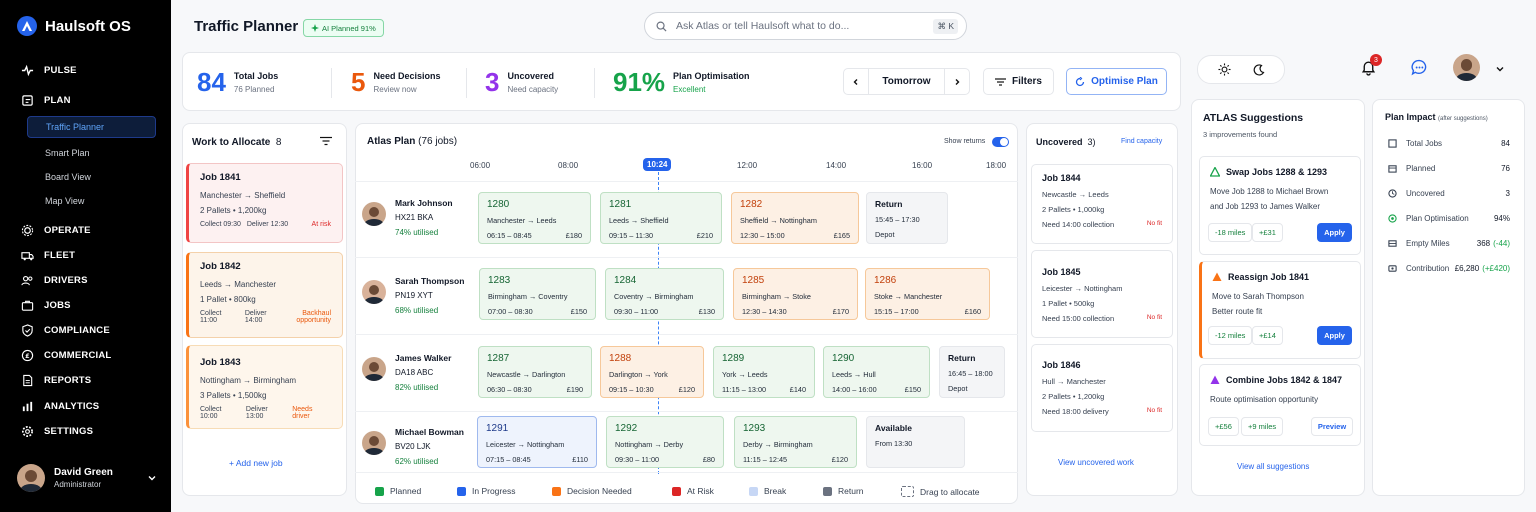 The height and width of the screenshot is (512, 1536). I want to click on nav-settings: SETTINGS, so click(57, 431).